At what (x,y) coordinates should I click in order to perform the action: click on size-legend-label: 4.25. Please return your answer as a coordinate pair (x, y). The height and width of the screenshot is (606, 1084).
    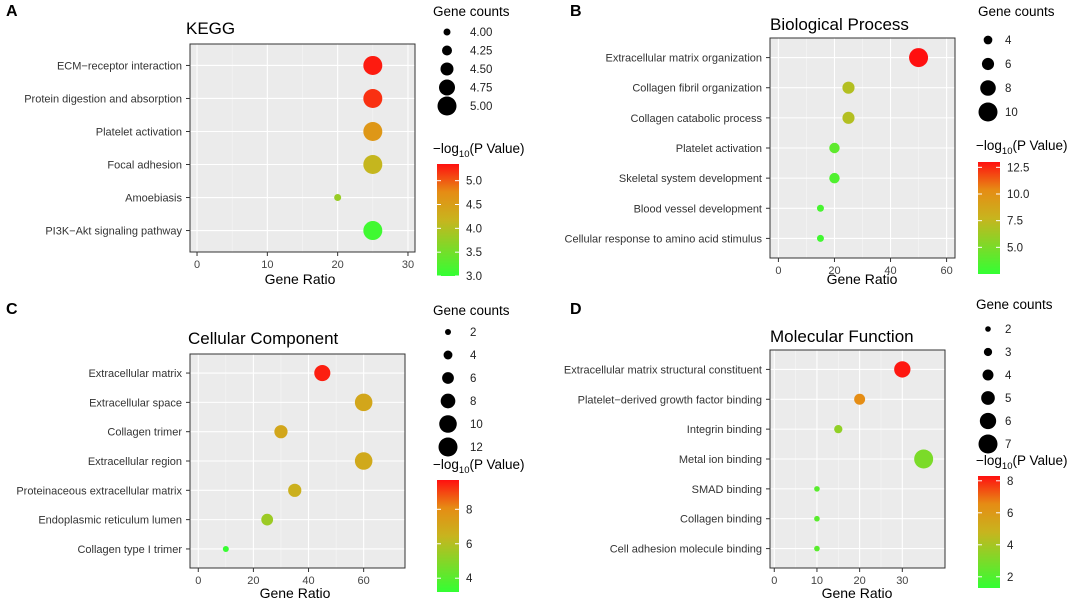
    Looking at the image, I should click on (481, 52).